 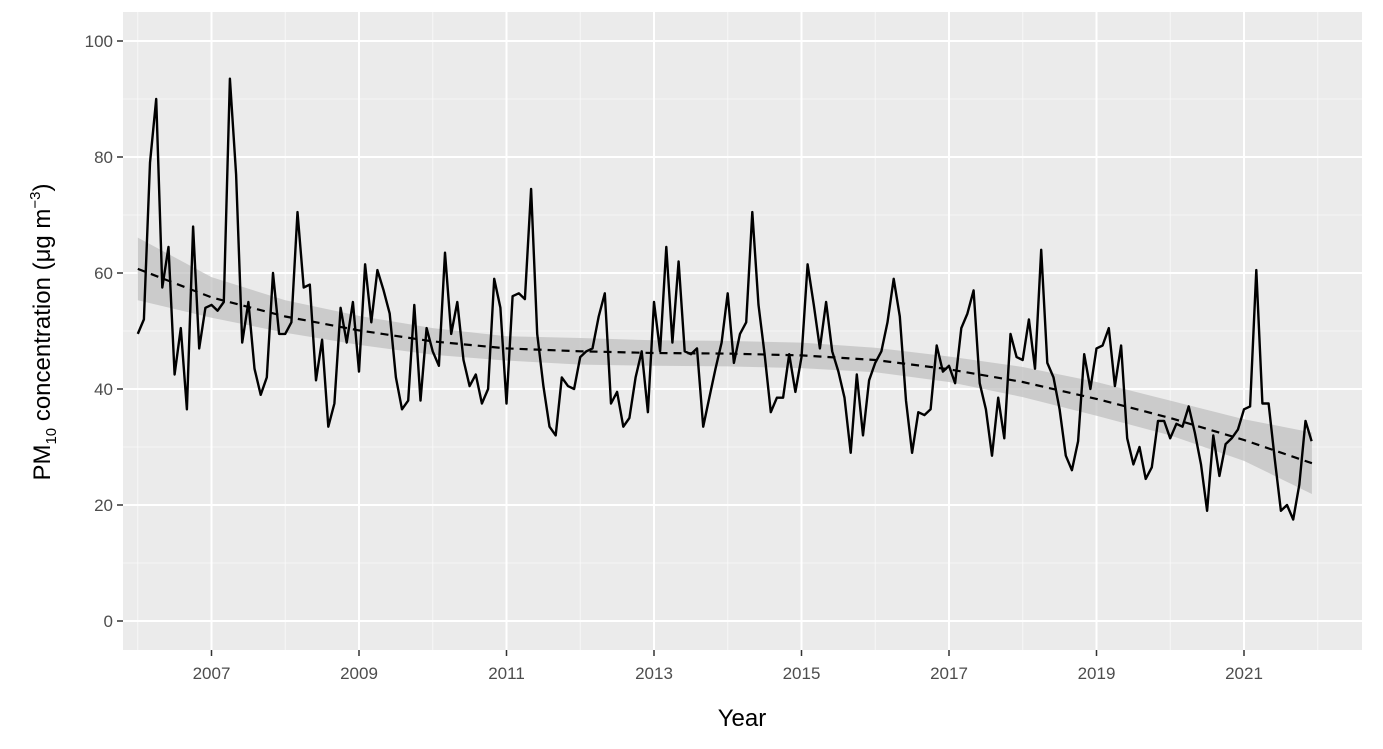 I want to click on y-axis-title-main: PM, so click(x=42, y=463).